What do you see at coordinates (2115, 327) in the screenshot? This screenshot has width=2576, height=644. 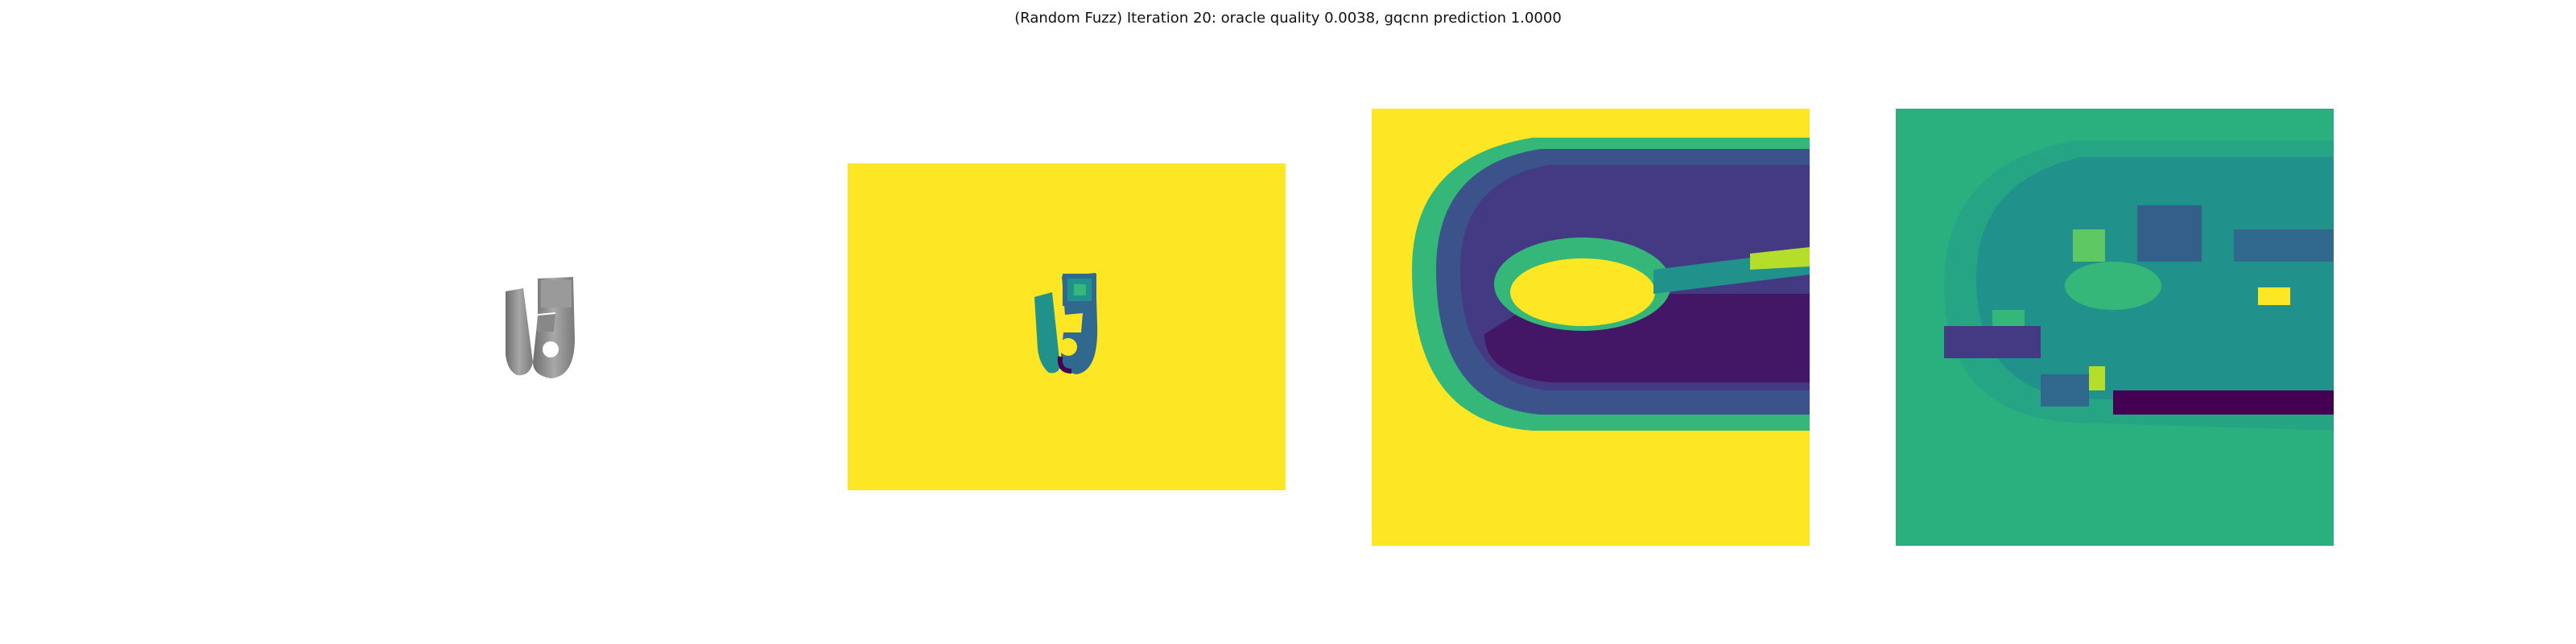 I see `fuzzed-image` at bounding box center [2115, 327].